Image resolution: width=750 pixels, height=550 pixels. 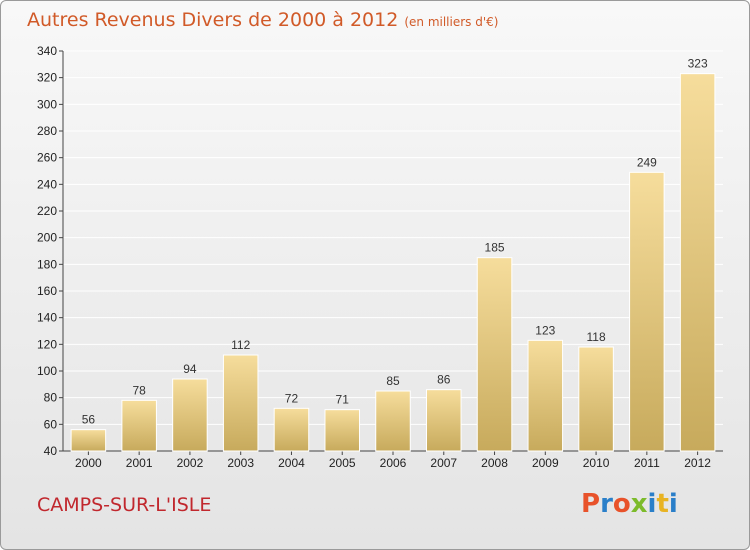 I want to click on data-label: 94, so click(x=190, y=369).